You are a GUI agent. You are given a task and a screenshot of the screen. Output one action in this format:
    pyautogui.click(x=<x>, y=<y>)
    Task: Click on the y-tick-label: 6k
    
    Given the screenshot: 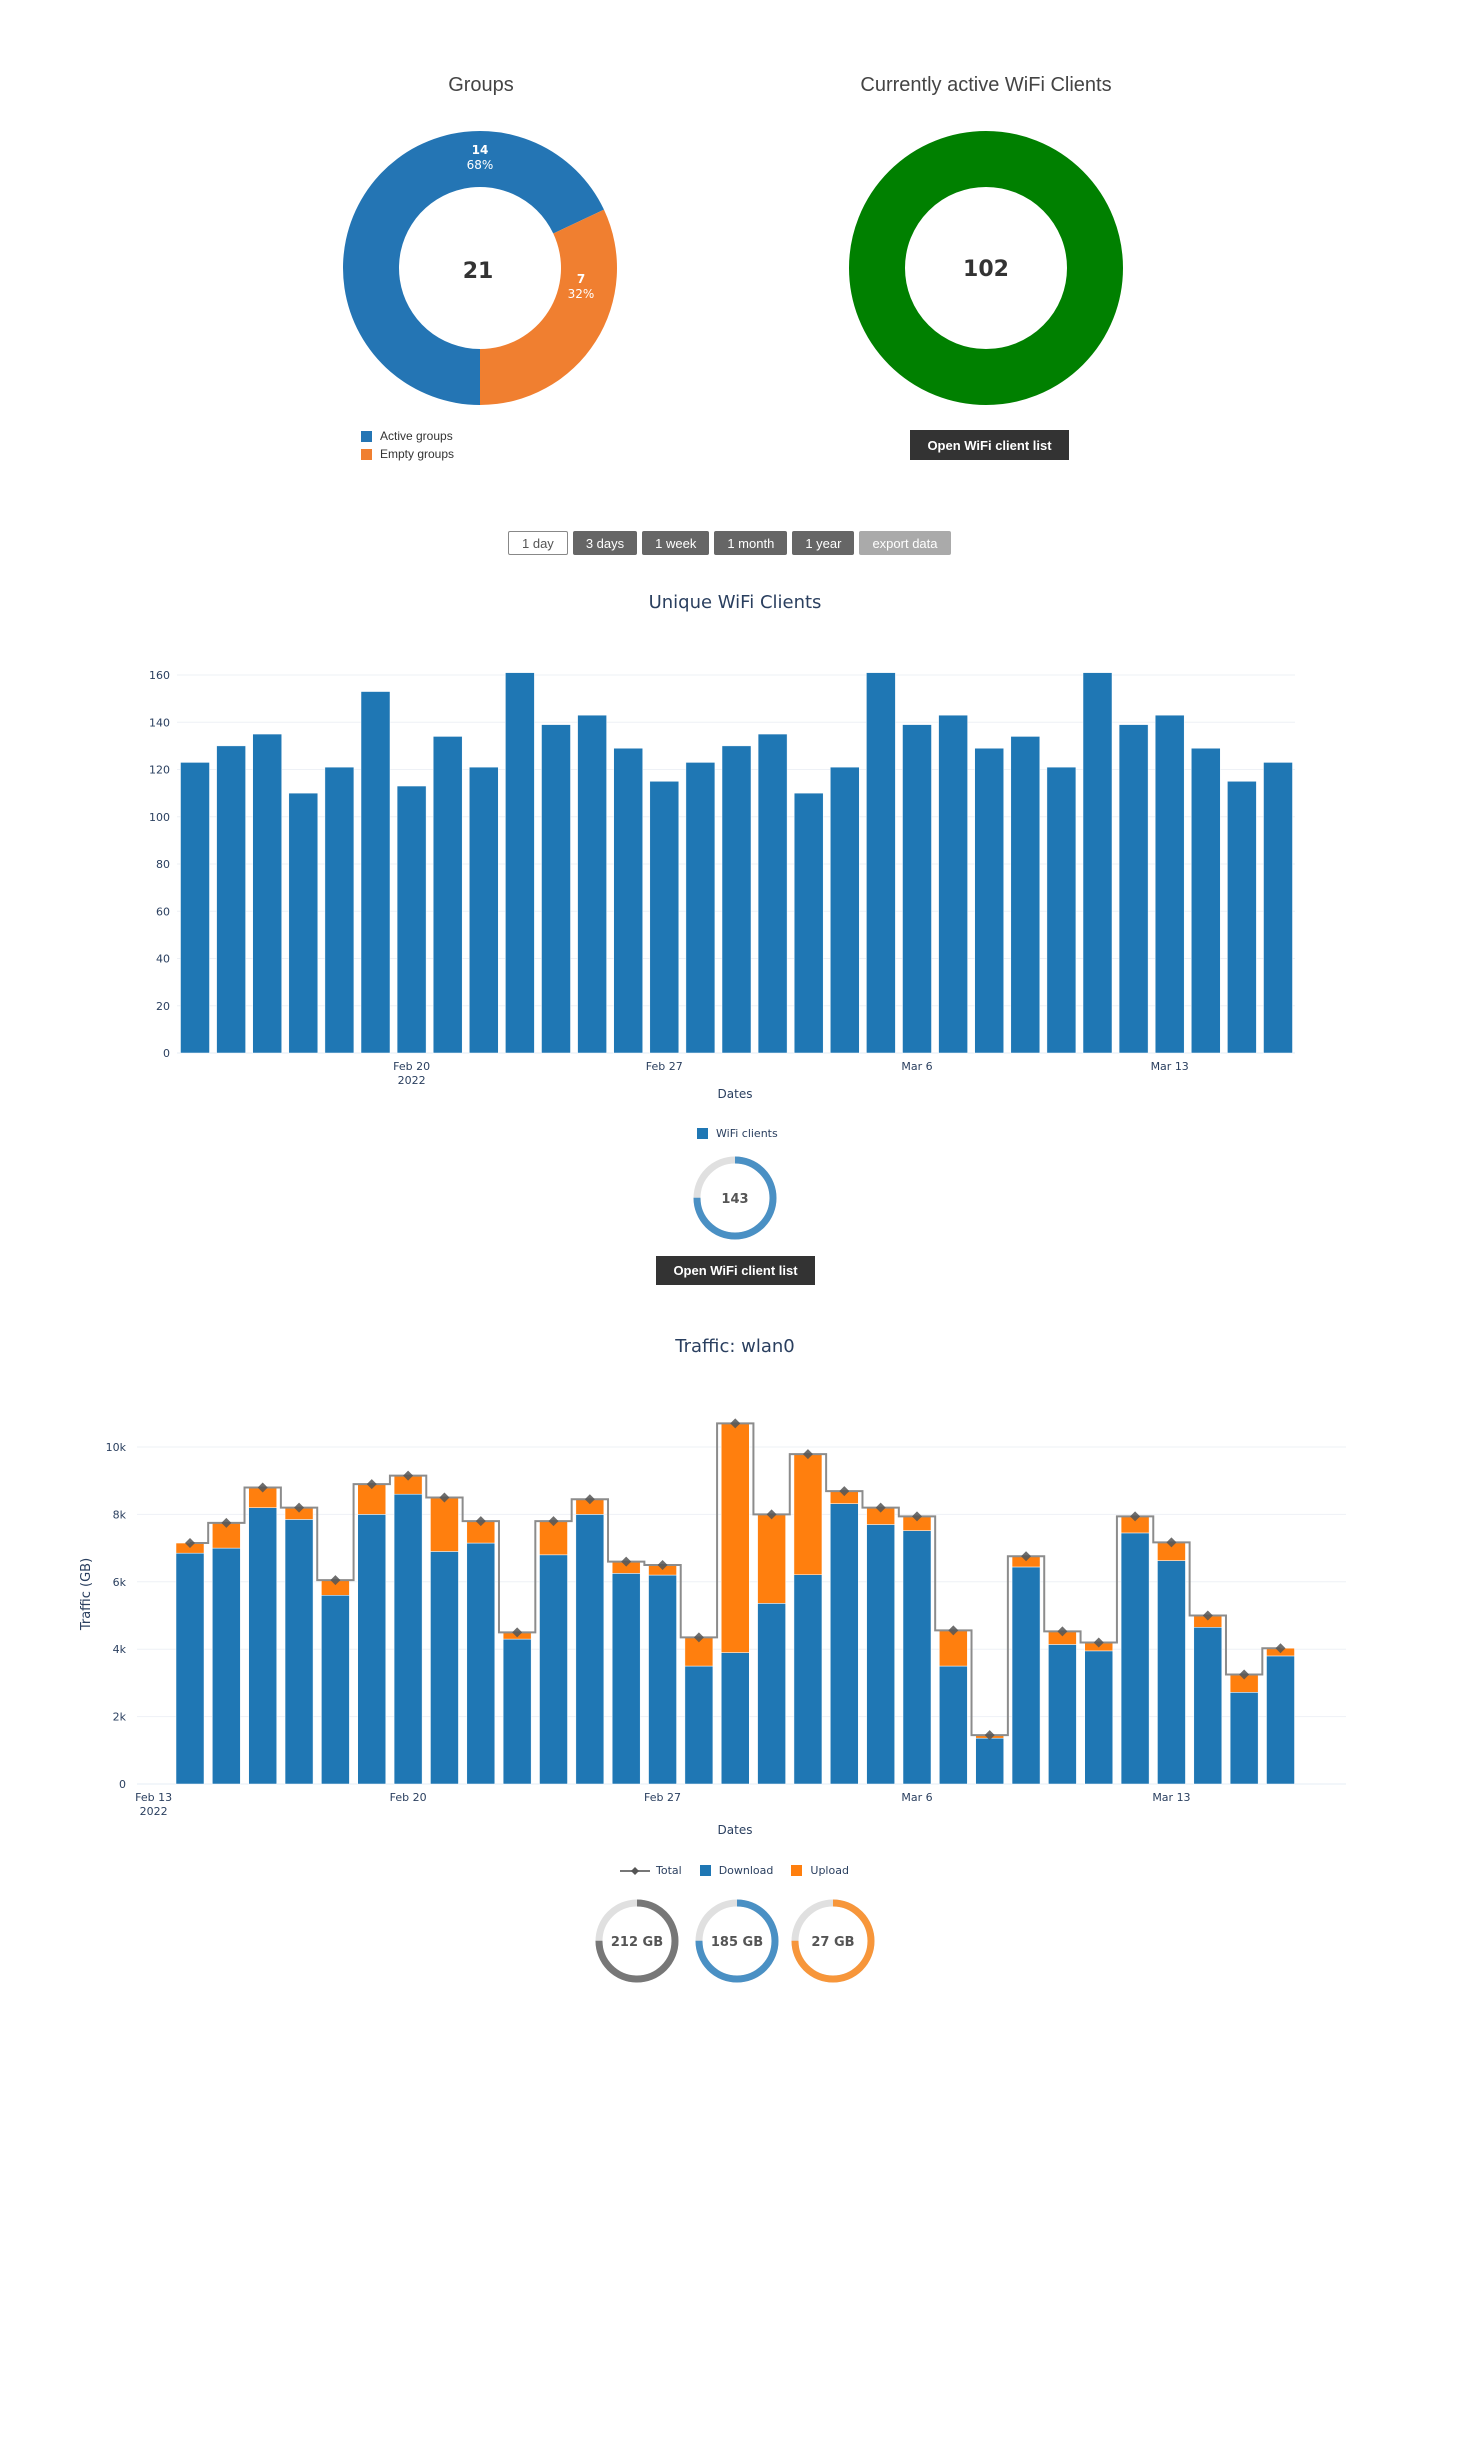 What is the action you would take?
    pyautogui.click(x=120, y=1582)
    